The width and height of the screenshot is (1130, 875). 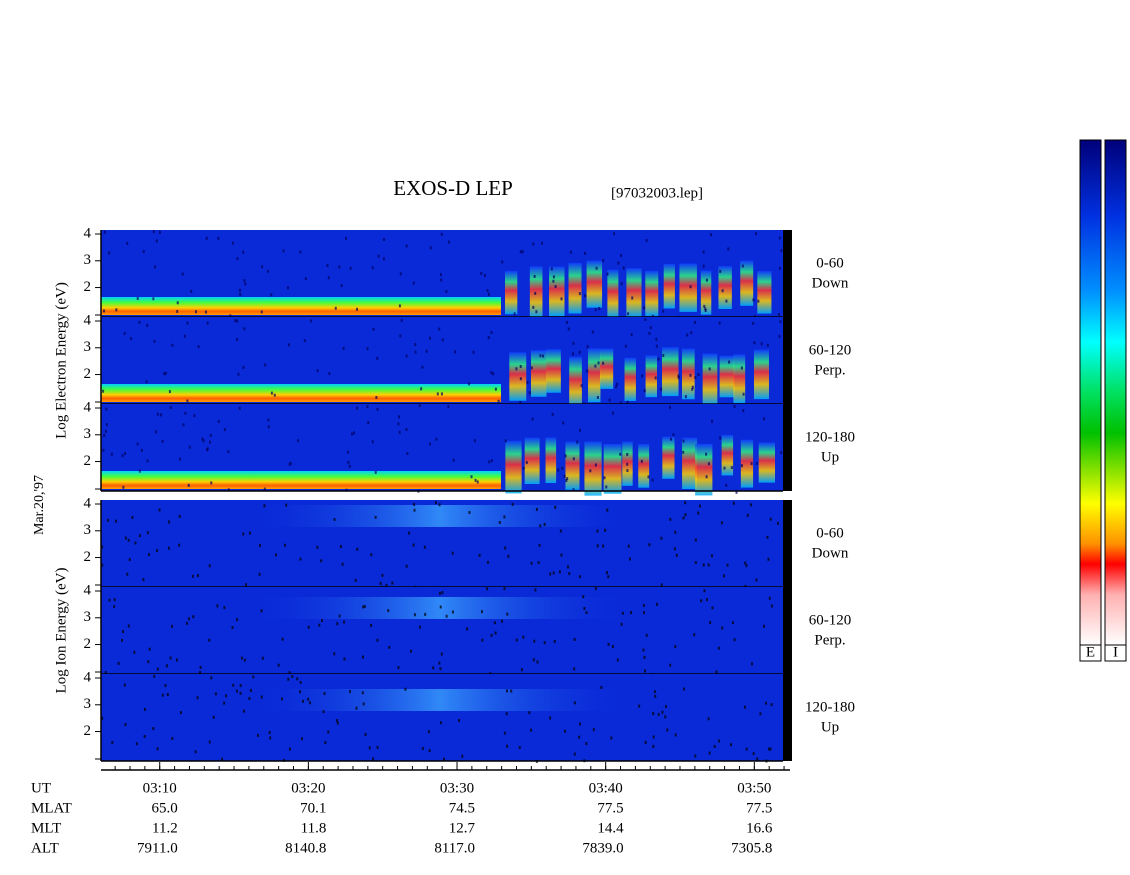 I want to click on ephemeris-value: 16.6, so click(x=759, y=828).